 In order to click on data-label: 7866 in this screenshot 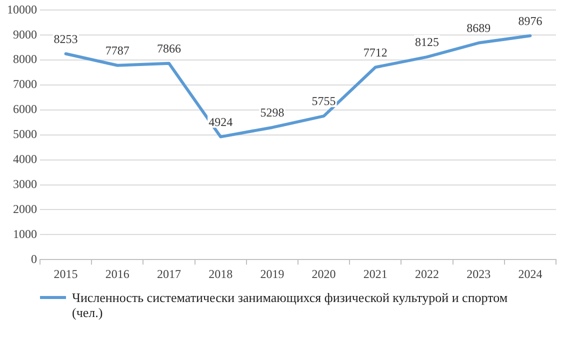, I will do `click(169, 49)`.